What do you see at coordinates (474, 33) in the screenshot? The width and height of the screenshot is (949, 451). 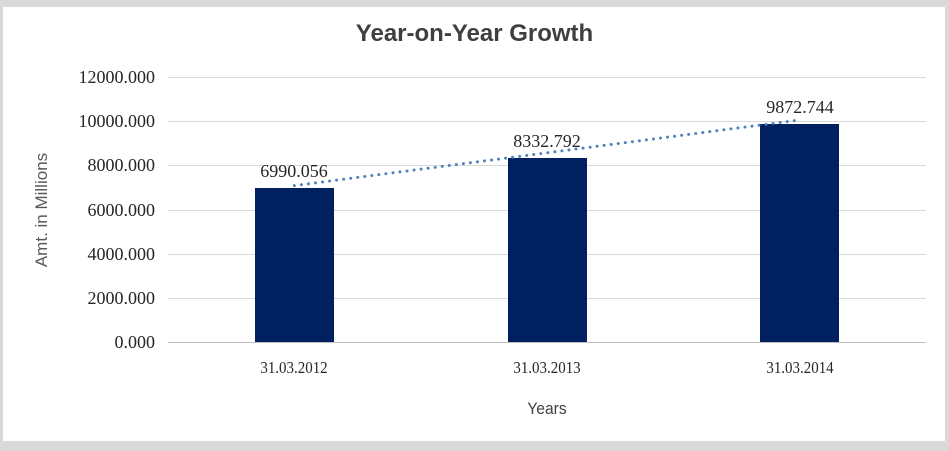 I see `chart-title: Year-on-Year Growth` at bounding box center [474, 33].